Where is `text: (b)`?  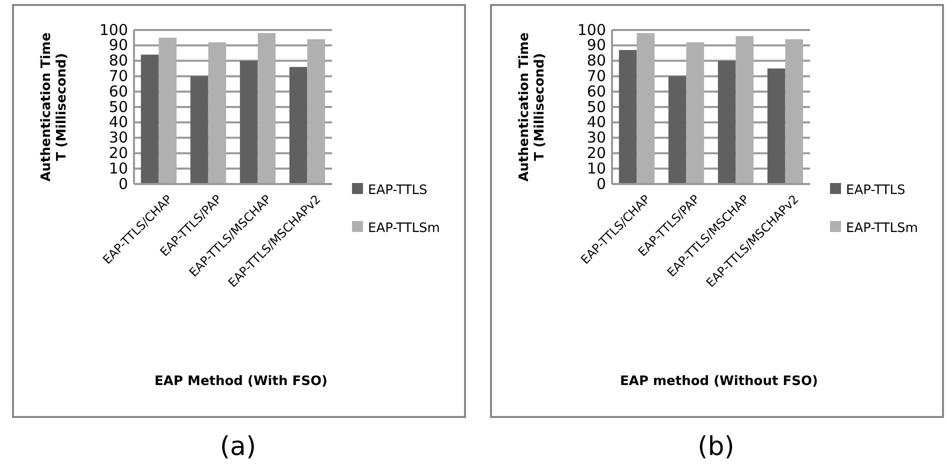
text: (b) is located at coordinates (716, 447).